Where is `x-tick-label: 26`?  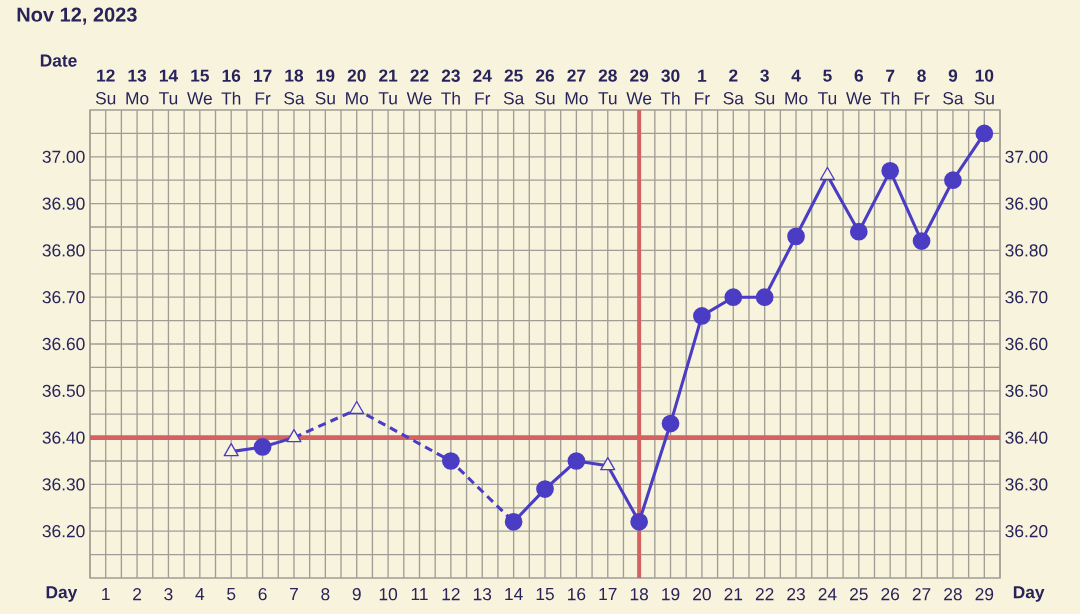
x-tick-label: 26 is located at coordinates (890, 594).